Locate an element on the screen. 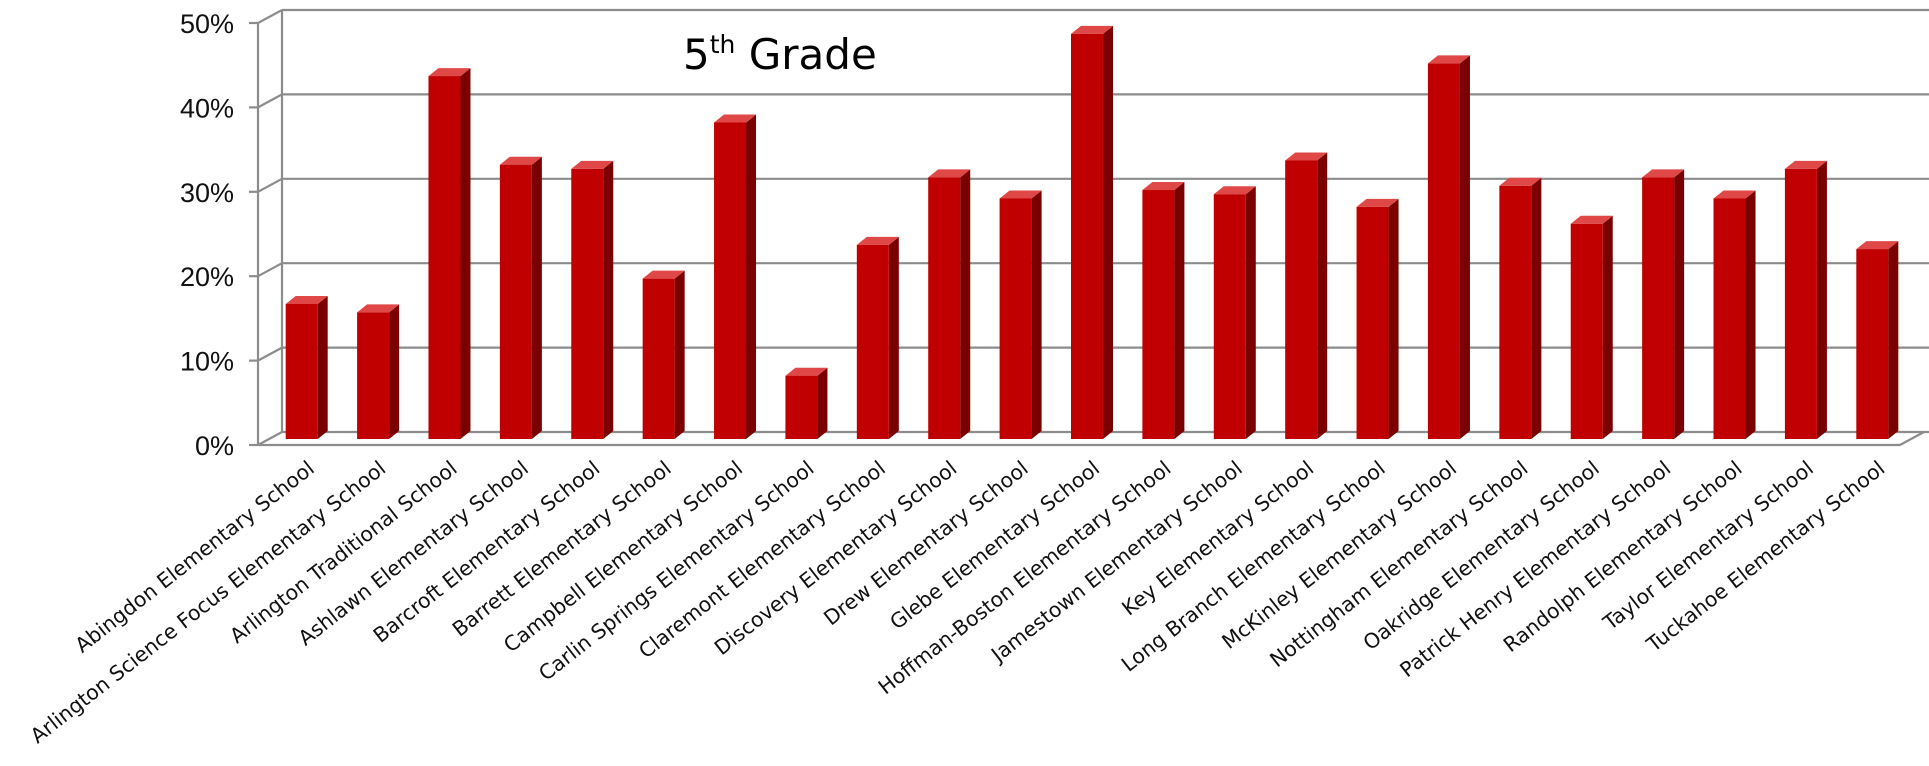 The width and height of the screenshot is (1929, 766). y-tick-label: 10% is located at coordinates (207, 362).